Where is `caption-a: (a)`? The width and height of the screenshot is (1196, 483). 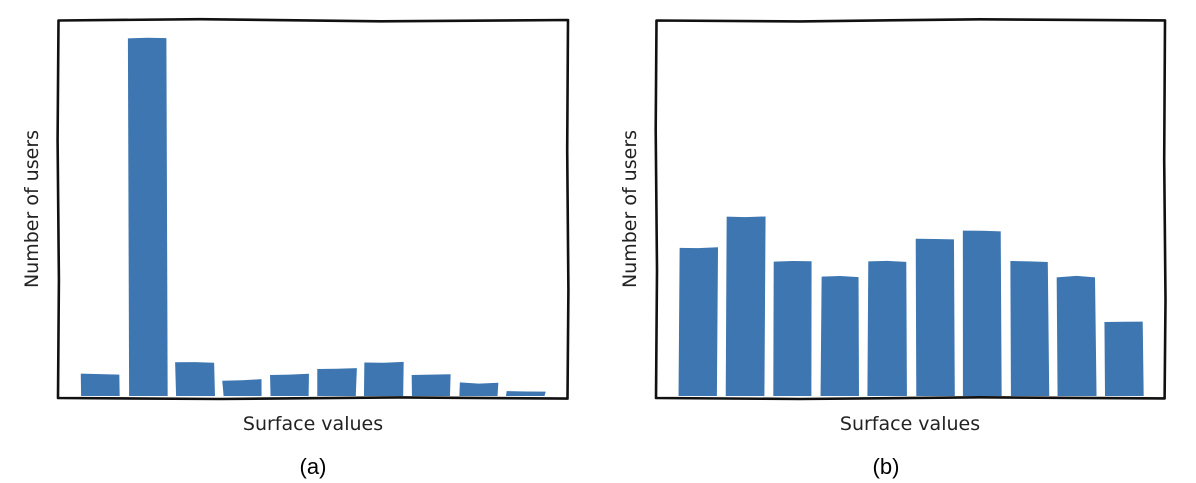
caption-a: (a) is located at coordinates (313, 466).